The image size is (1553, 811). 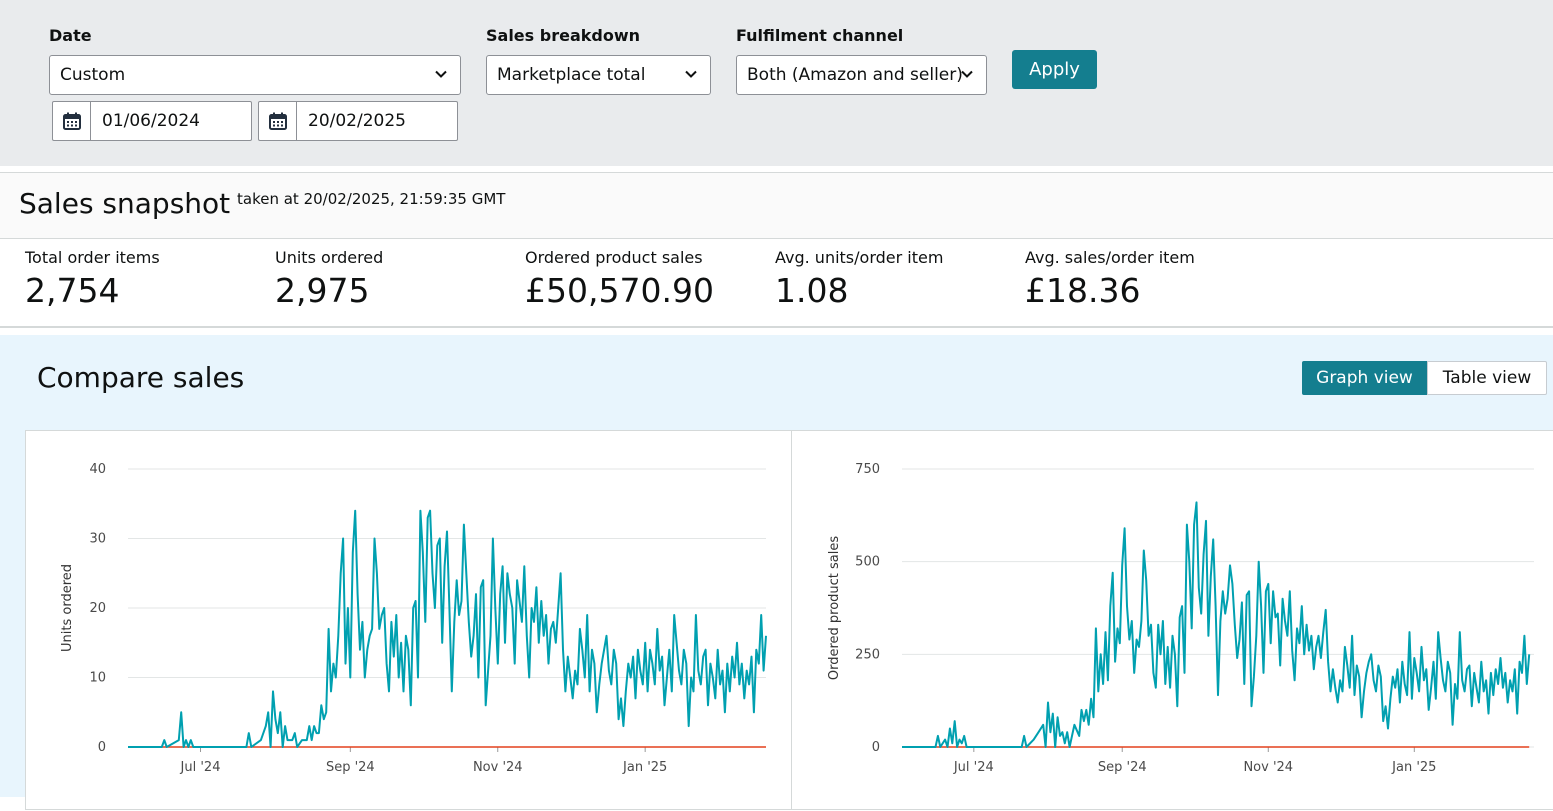 What do you see at coordinates (97, 678) in the screenshot?
I see `y-tick-label: 10` at bounding box center [97, 678].